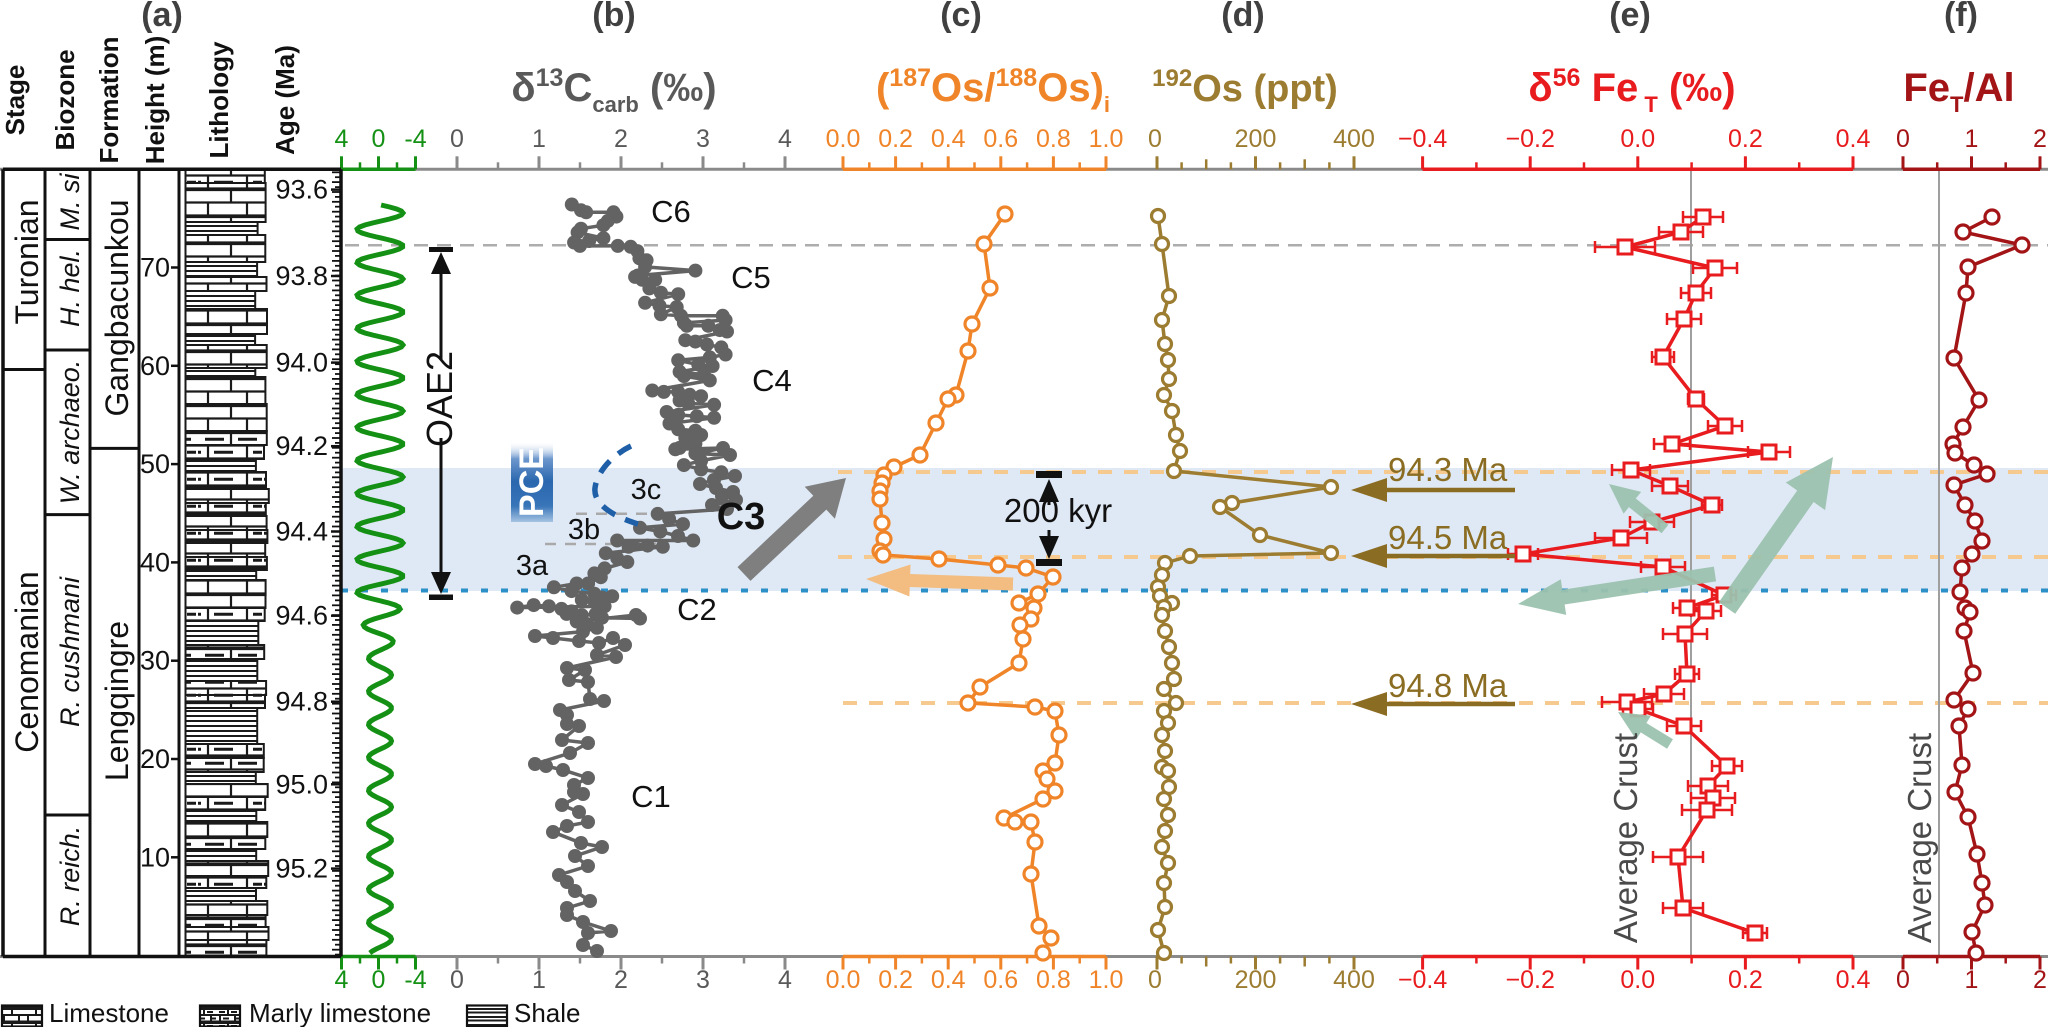  I want to click on svg-text: Stage, so click(15, 100).